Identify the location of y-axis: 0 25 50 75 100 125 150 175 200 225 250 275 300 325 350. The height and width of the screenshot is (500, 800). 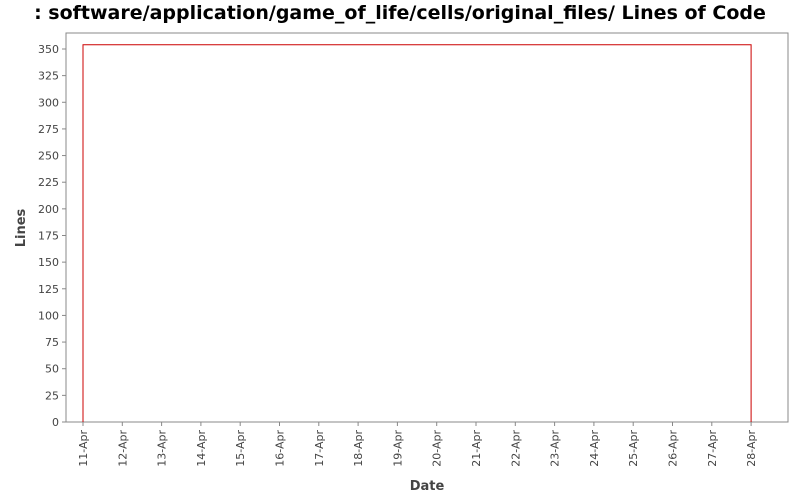
(52, 236).